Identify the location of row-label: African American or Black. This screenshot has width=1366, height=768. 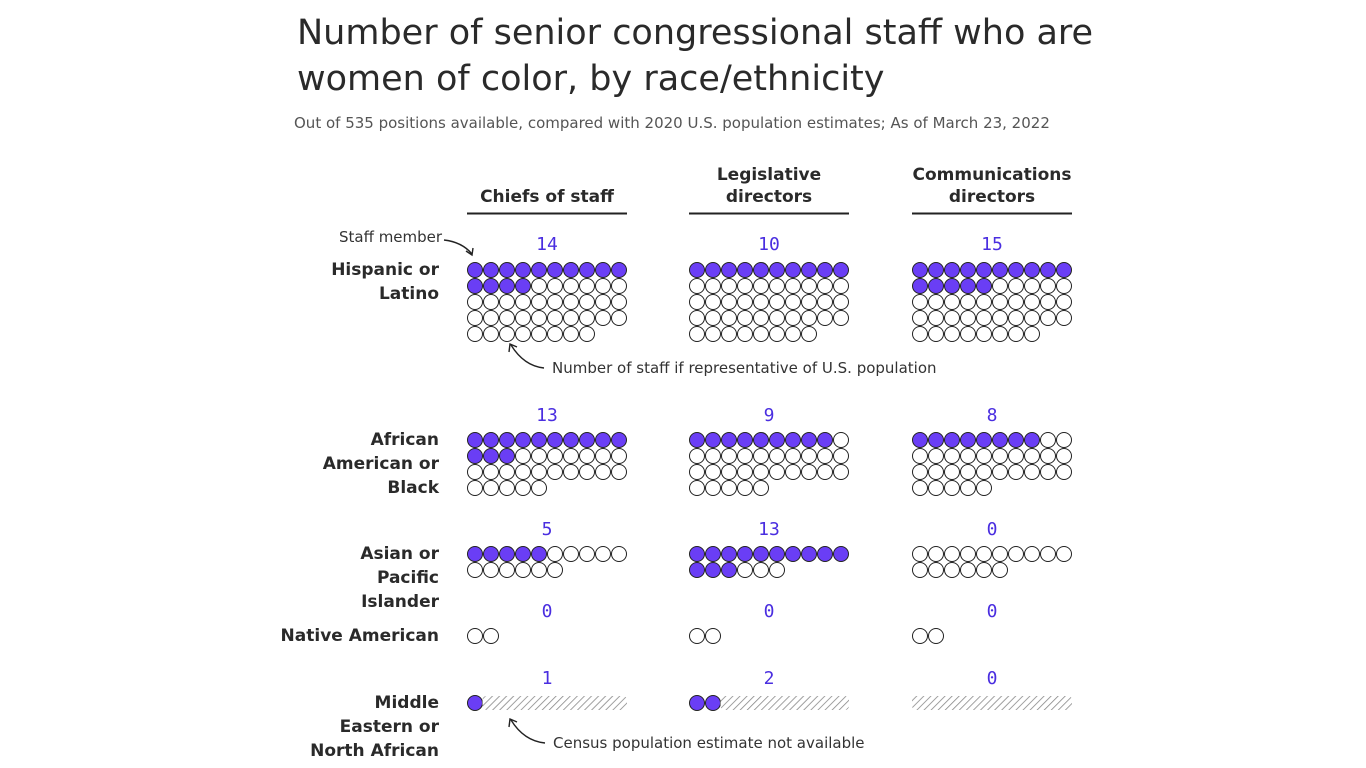
(380, 464).